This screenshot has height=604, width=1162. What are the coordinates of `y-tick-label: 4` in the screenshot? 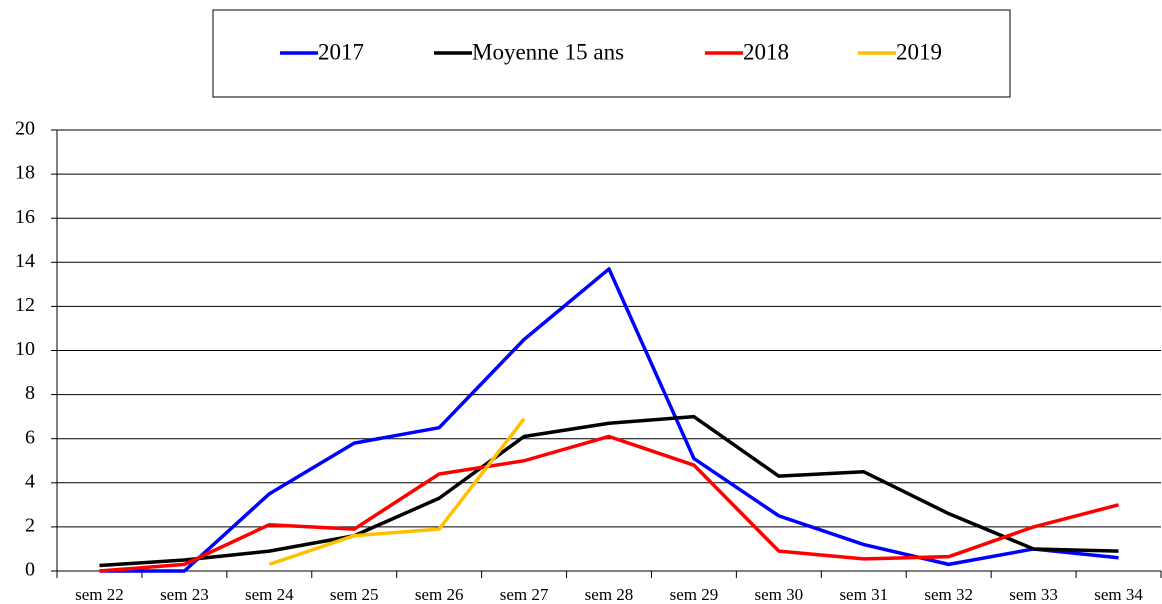 It's located at (30, 481).